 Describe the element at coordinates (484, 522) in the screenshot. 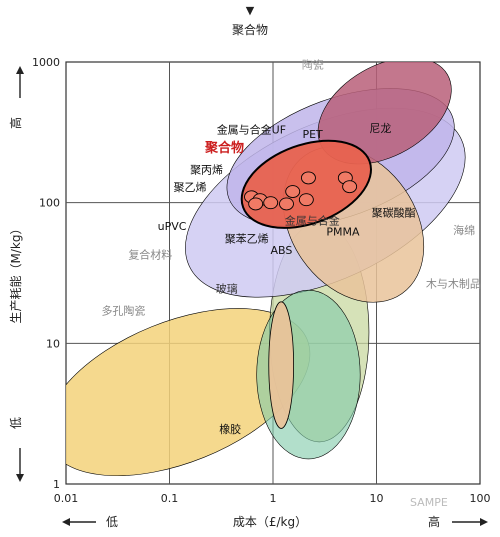

I see `x-right-arrowhead` at that location.